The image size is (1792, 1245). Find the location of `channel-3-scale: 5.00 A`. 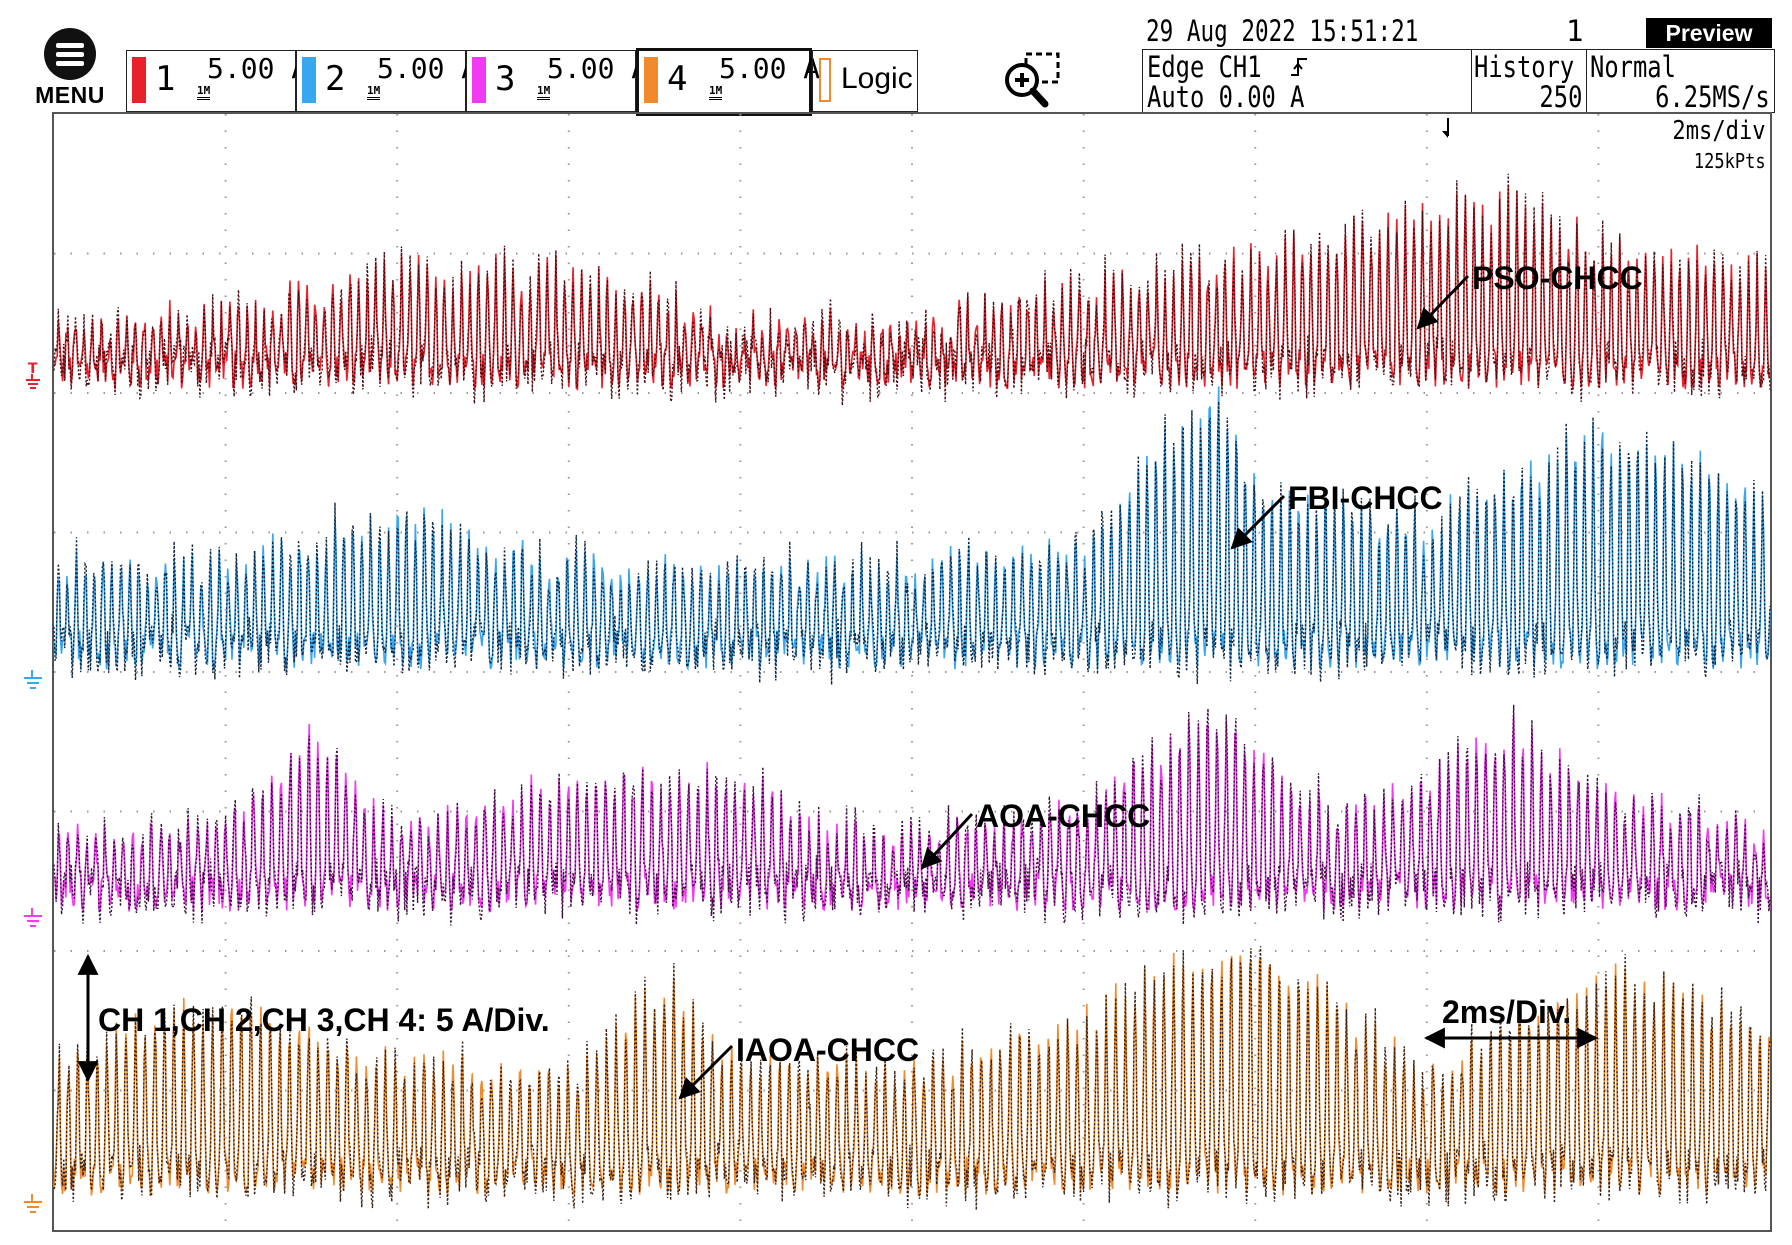

channel-3-scale: 5.00 A is located at coordinates (598, 68).